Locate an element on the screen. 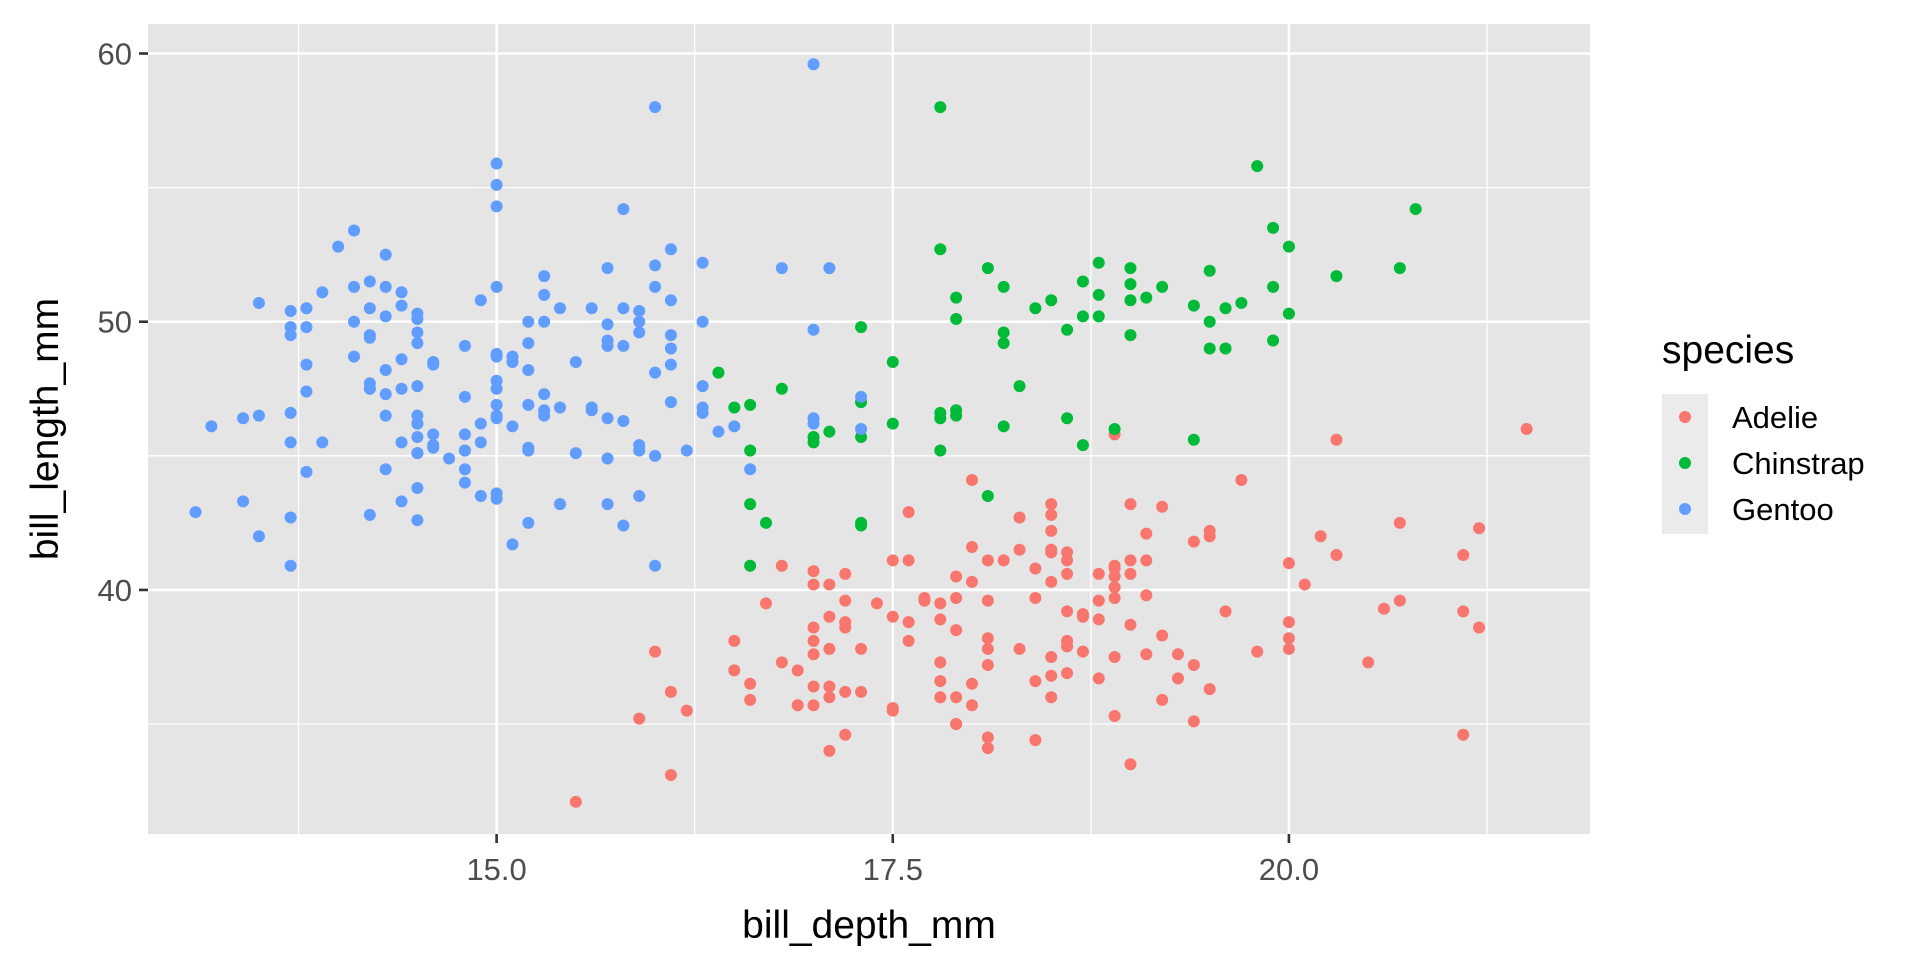 The image size is (1920, 965). legend-title: species is located at coordinates (1728, 350).